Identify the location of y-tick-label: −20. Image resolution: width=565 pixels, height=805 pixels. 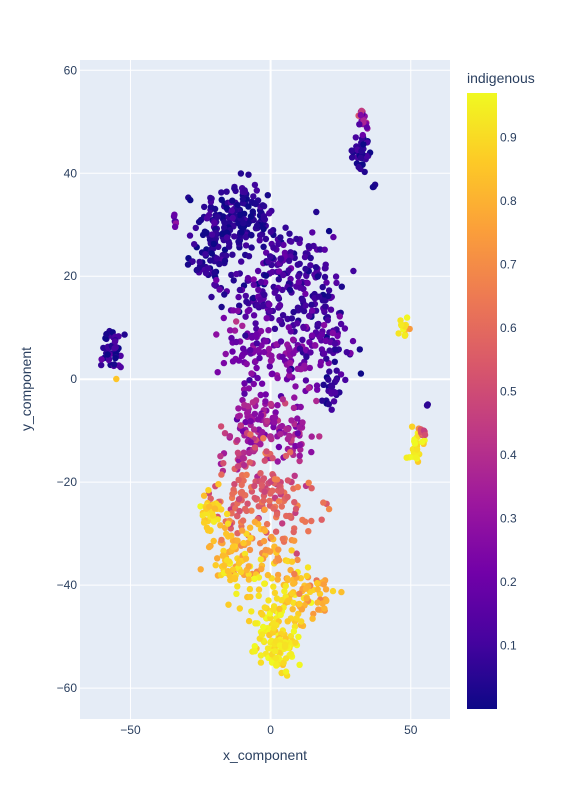
(67, 482).